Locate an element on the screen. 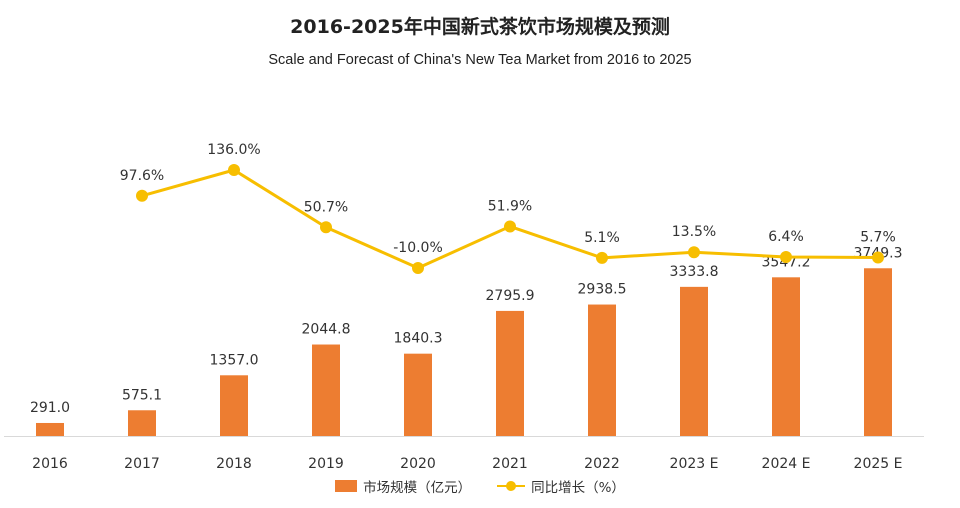  legend-item-market-size: 市场规模（亿元） is located at coordinates (403, 486).